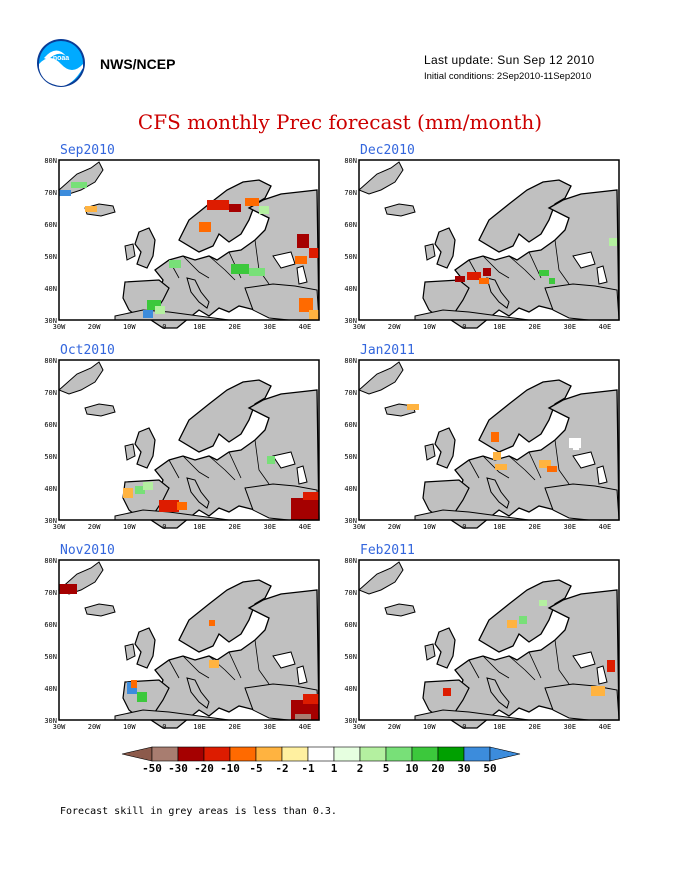  I want to click on panel-label-dec2010: Dec2010, so click(387, 150).